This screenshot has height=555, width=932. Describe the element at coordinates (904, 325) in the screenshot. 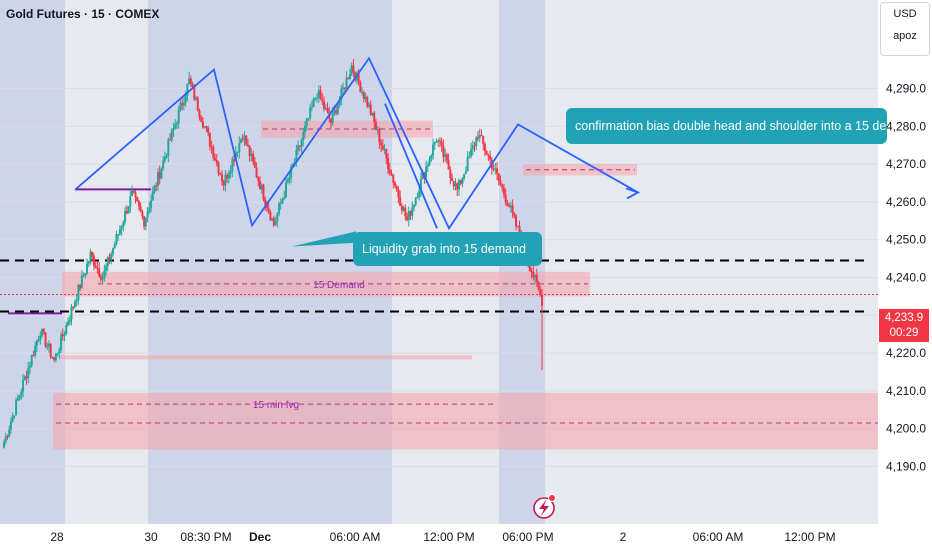

I see `current-price-badge: 4,233.9 00:29` at that location.